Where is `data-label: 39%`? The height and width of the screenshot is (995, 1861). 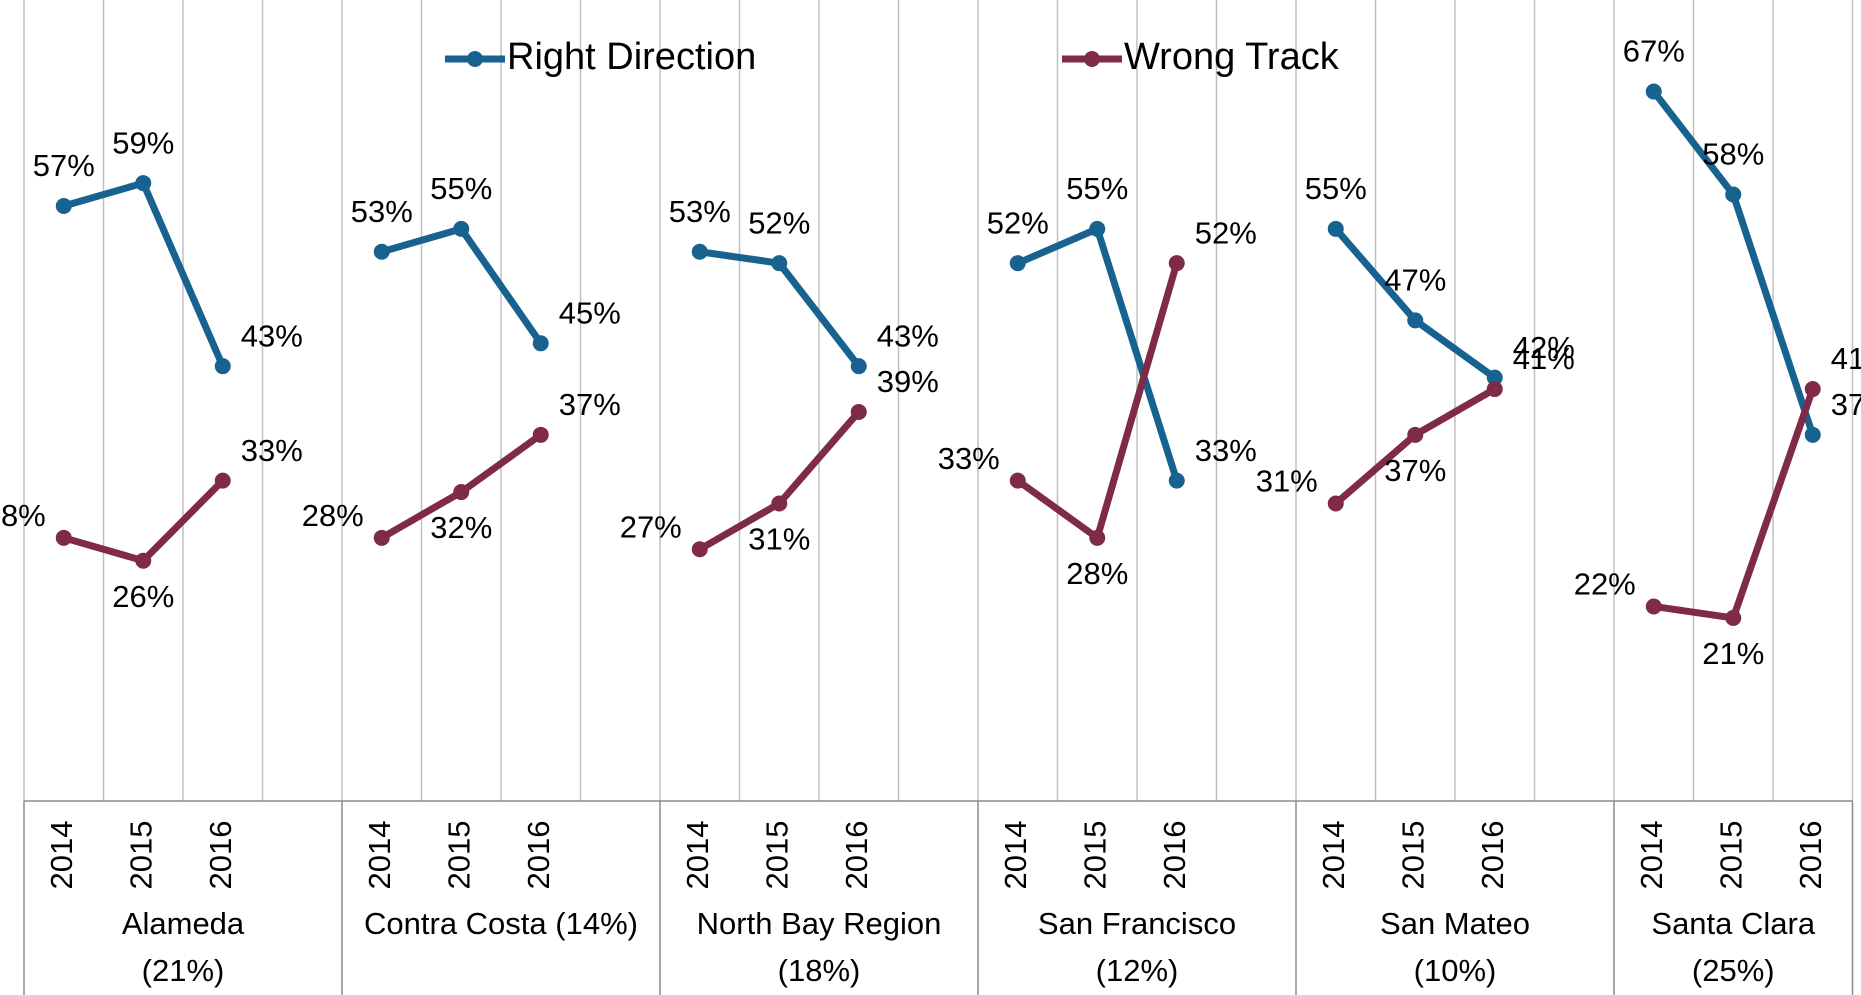
data-label: 39% is located at coordinates (908, 381).